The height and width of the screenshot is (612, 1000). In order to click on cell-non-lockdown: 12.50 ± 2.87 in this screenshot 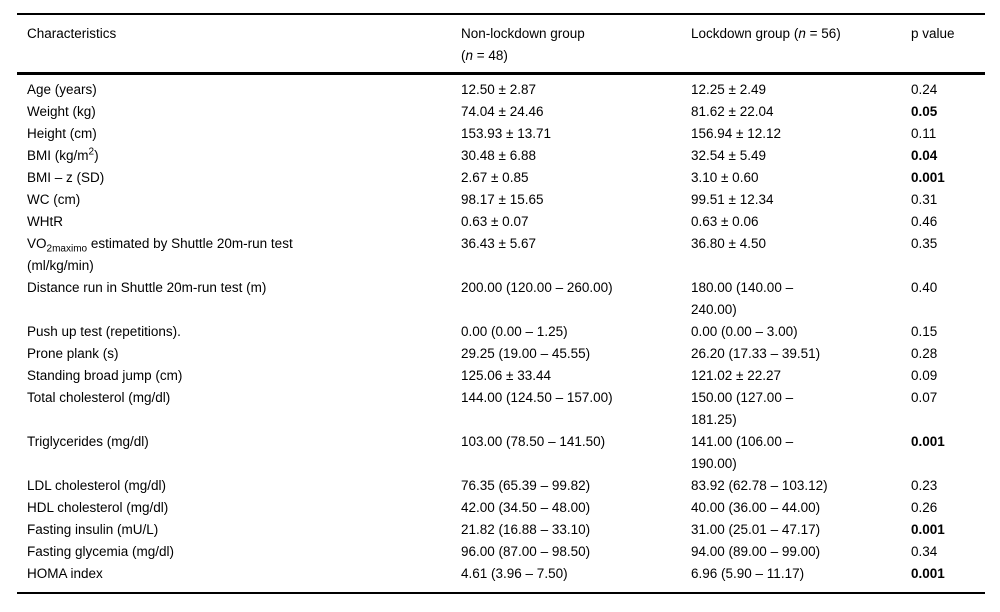, I will do `click(498, 89)`.